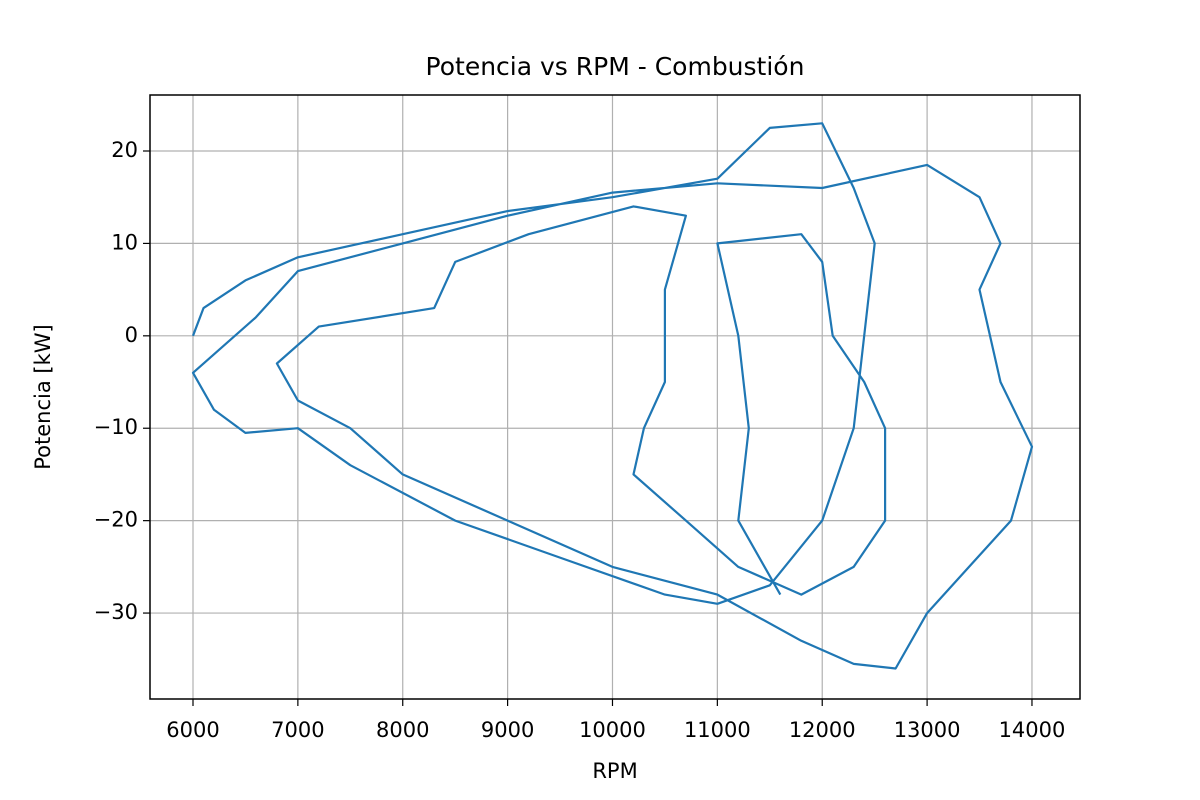 The width and height of the screenshot is (1200, 800). I want to click on x-tick-label: 8000, so click(402, 730).